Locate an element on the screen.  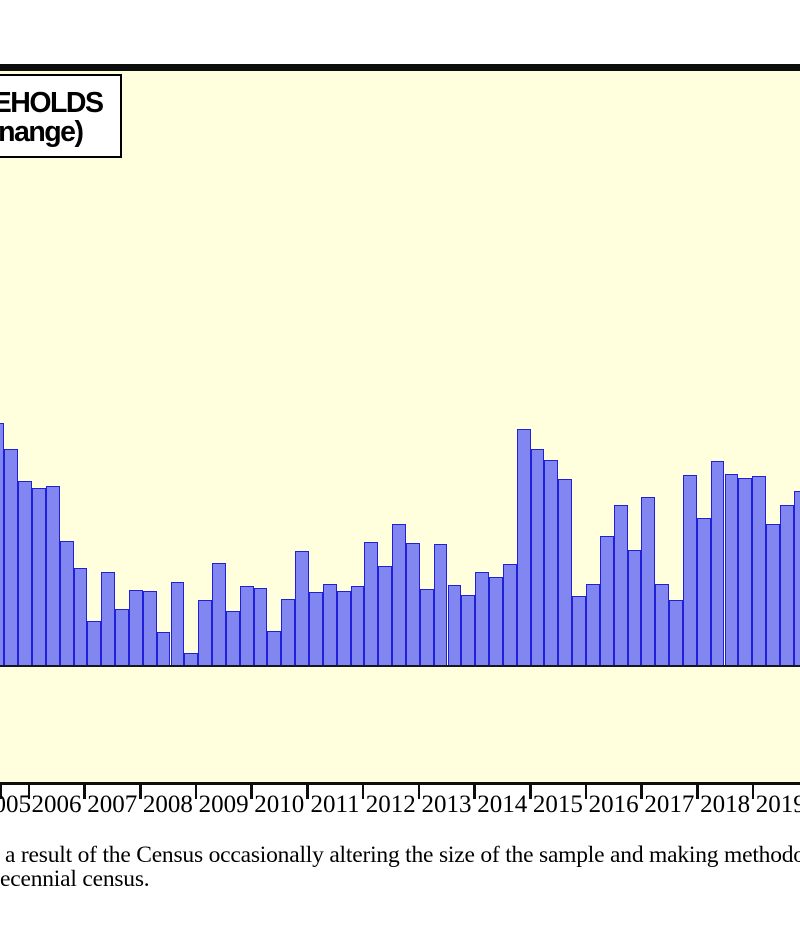
chart-title-line2: nange) is located at coordinates (42, 132).